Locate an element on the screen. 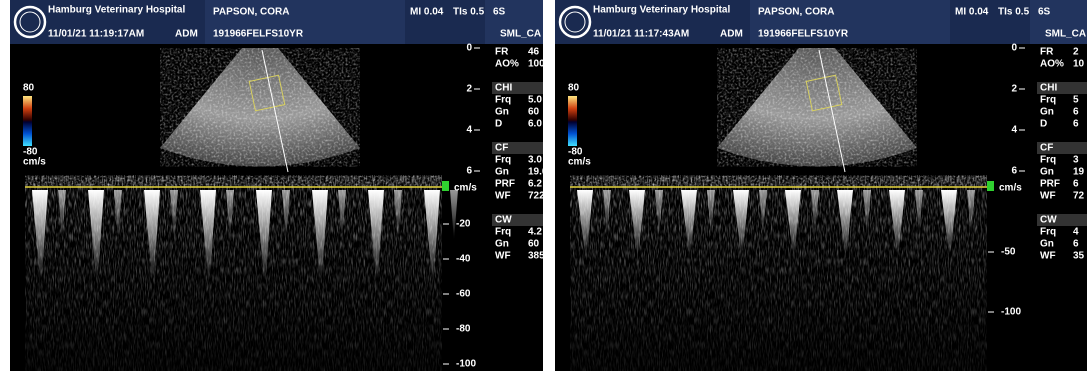 The height and width of the screenshot is (373, 1087). param-value: 10 is located at coordinates (1079, 64).